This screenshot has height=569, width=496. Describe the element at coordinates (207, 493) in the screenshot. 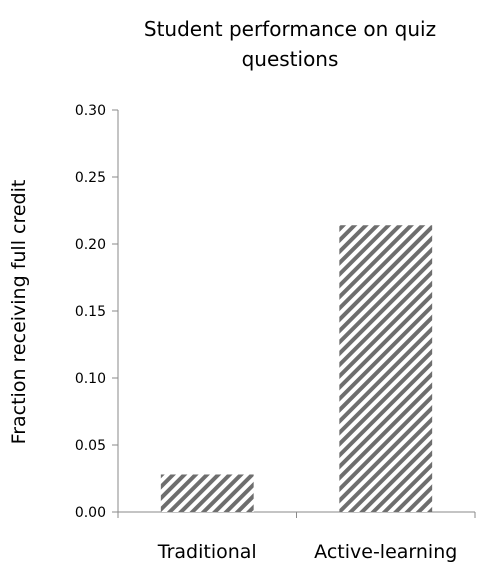

I see `bar-traditional` at that location.